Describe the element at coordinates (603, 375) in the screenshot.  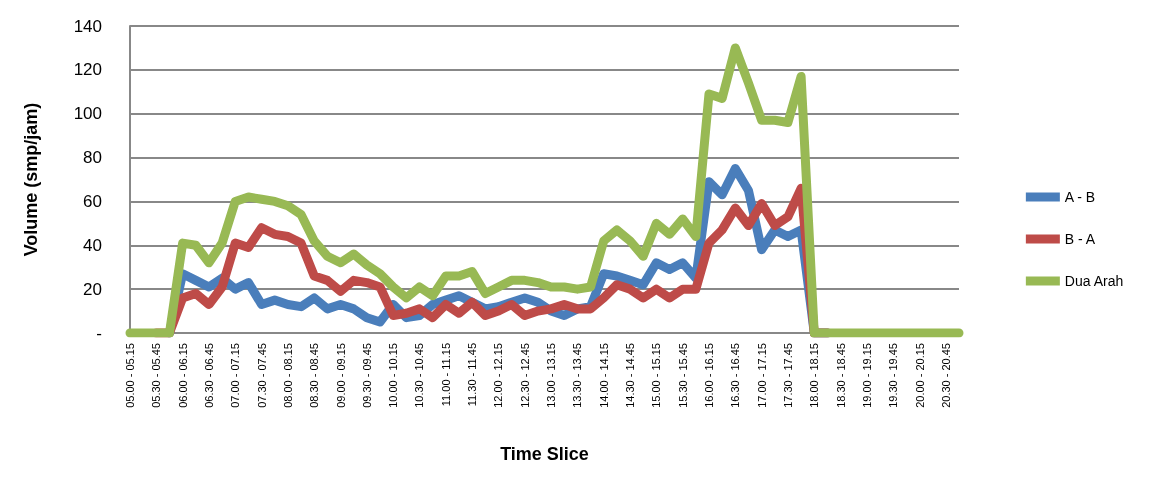
I see `x-tick-label: 14.00 - 14.15` at that location.